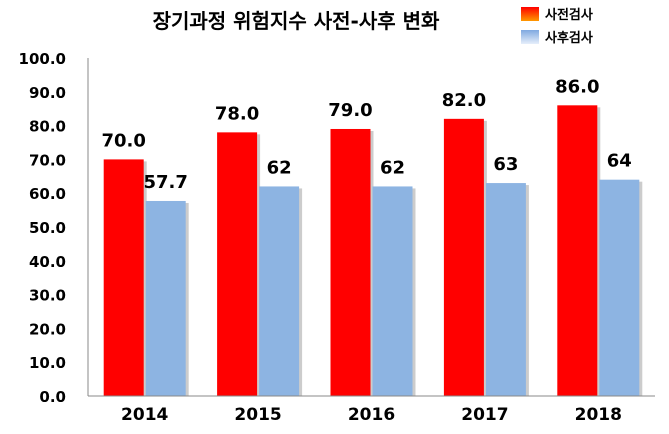  Describe the element at coordinates (47, 296) in the screenshot. I see `y-tick-label: 30.0` at that location.